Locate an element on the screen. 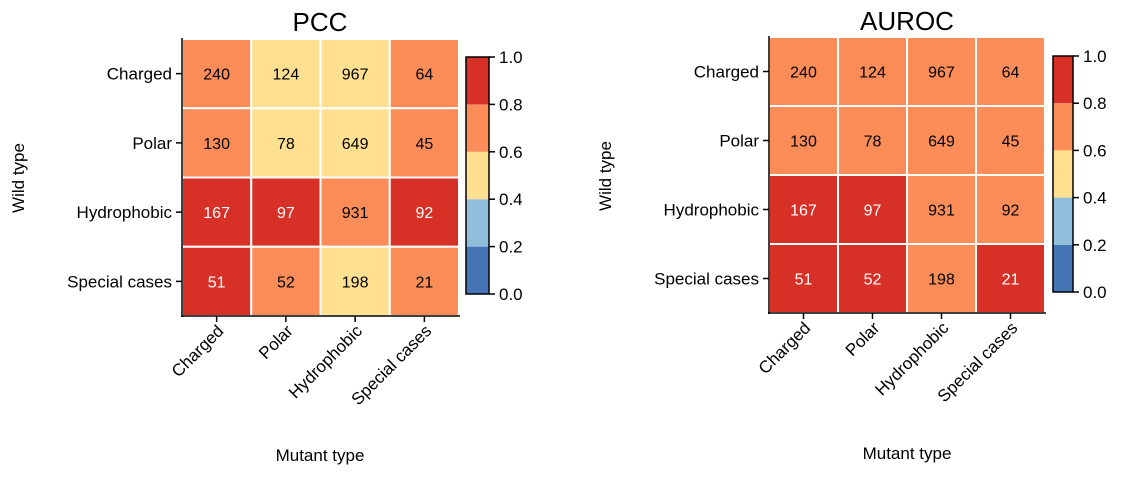 Image resolution: width=1122 pixels, height=478 pixels. pcc-cell-r0-c3 is located at coordinates (424, 74).